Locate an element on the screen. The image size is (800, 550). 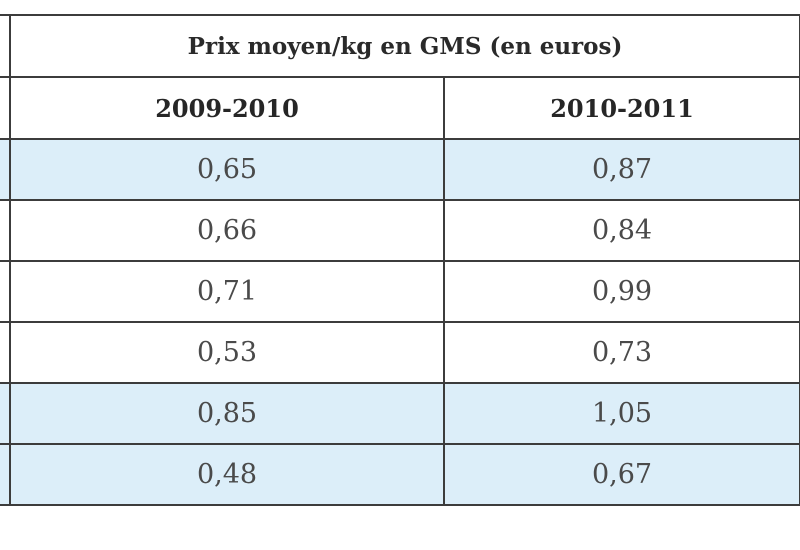
table-row: 0,65 0,87 is located at coordinates (400, 169).